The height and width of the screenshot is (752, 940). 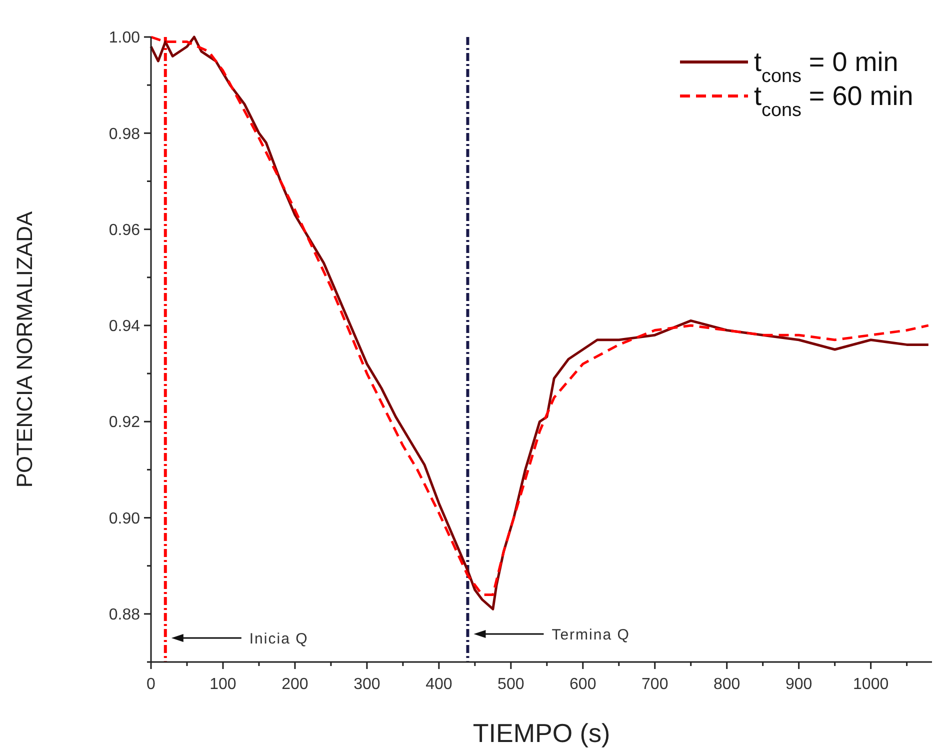 What do you see at coordinates (295, 684) in the screenshot?
I see `x-tick-label: 200` at bounding box center [295, 684].